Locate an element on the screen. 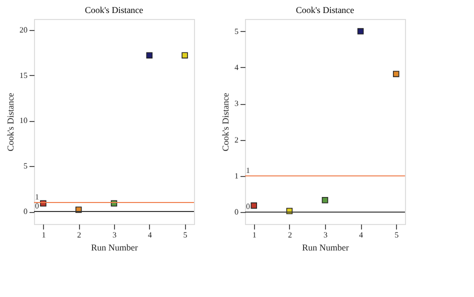  y-tick-label: 3 is located at coordinates (236, 103).